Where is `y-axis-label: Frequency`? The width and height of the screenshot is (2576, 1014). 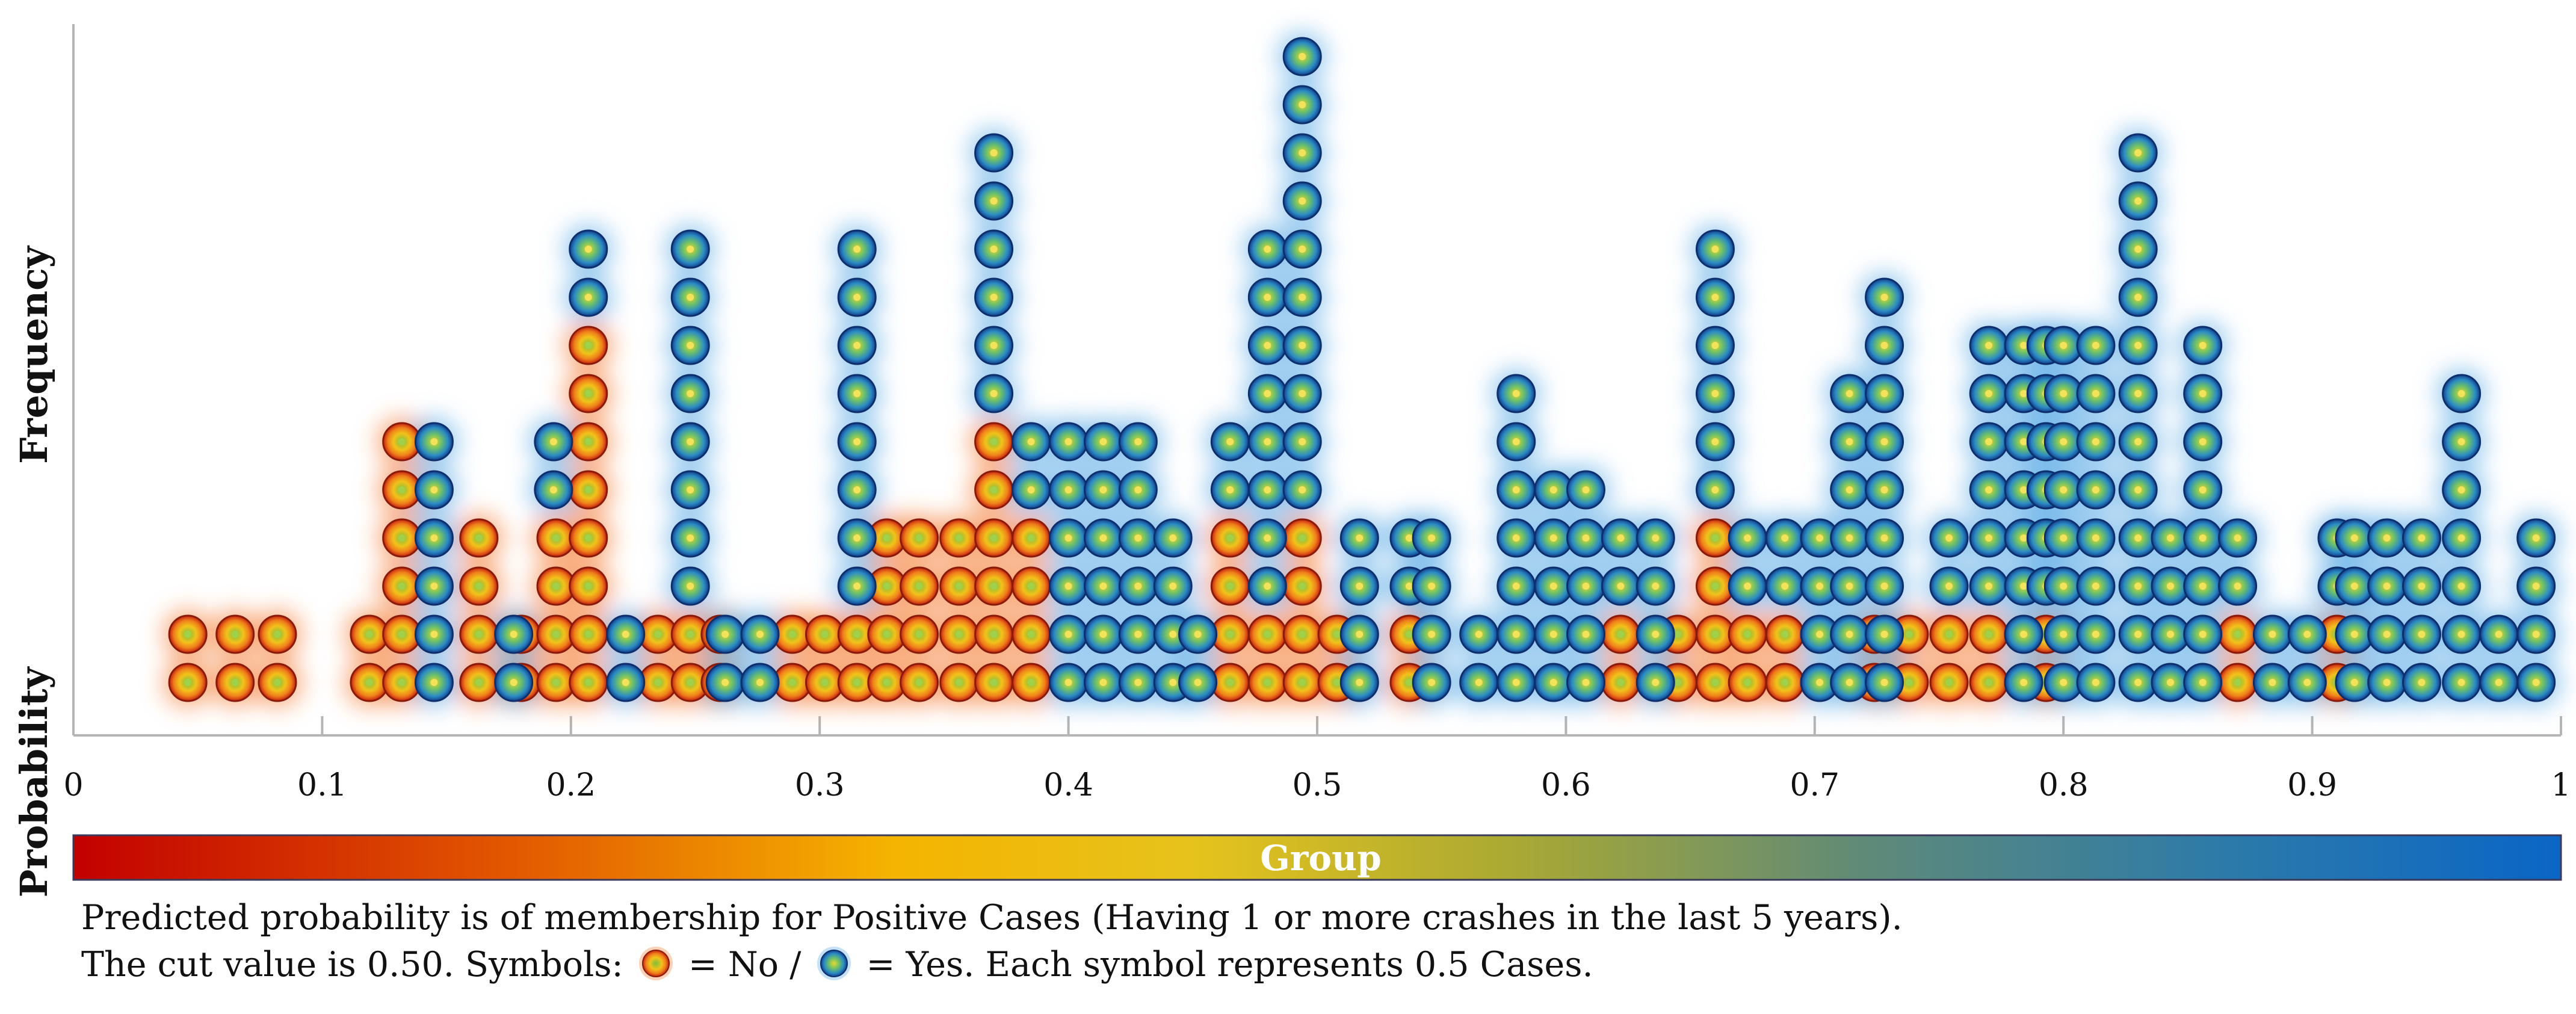 y-axis-label: Frequency is located at coordinates (34, 354).